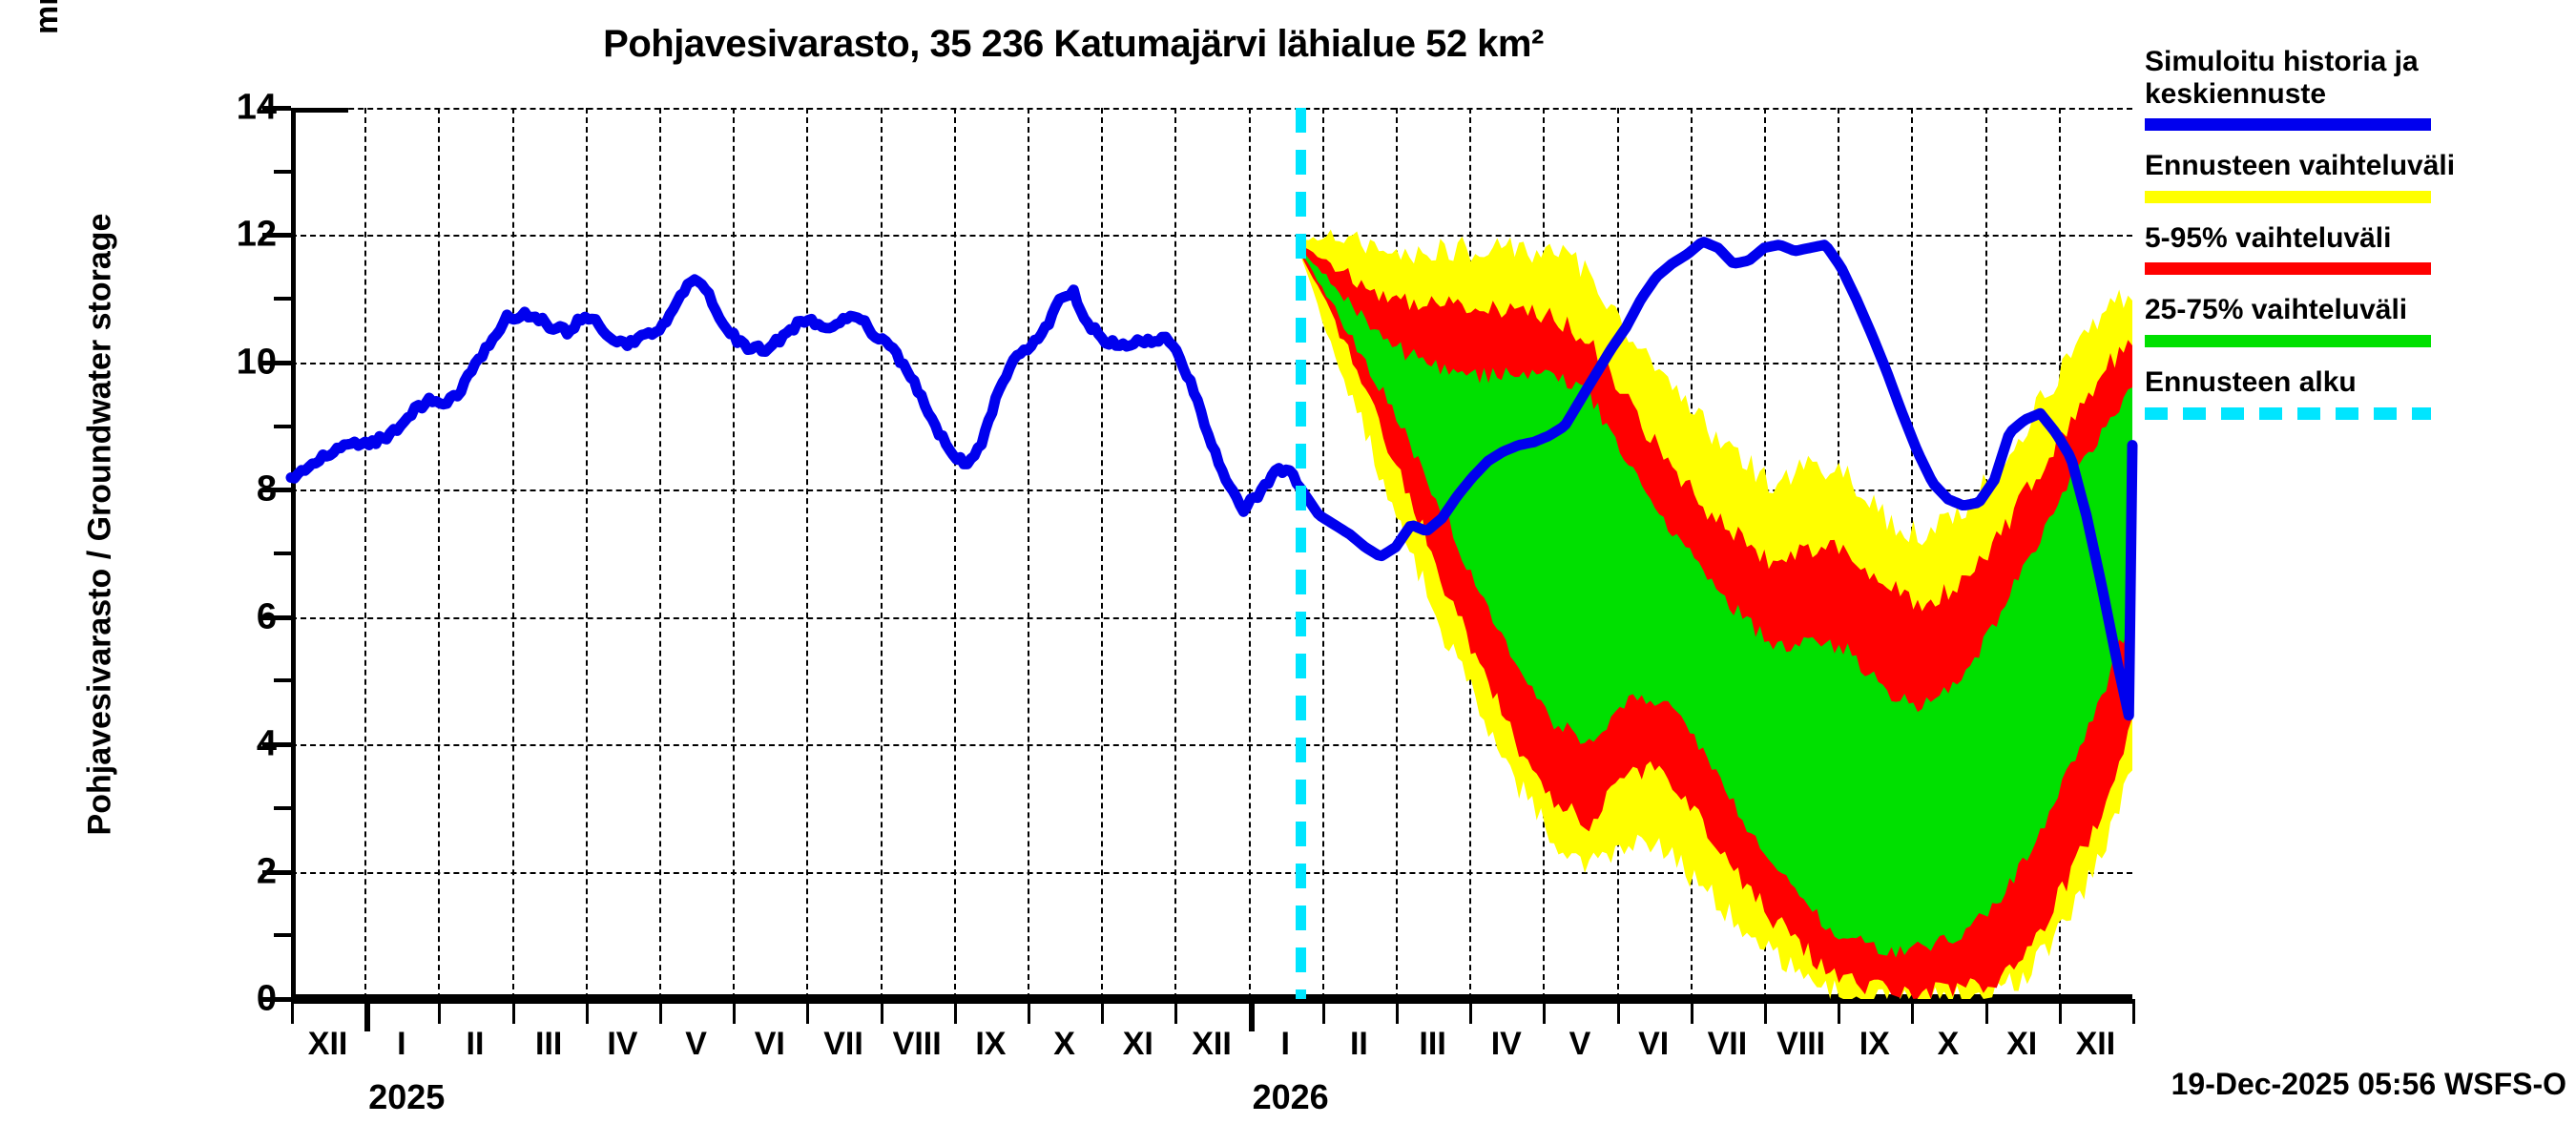 The height and width of the screenshot is (1145, 2576). What do you see at coordinates (843, 1044) in the screenshot?
I see `x-month-label-7: VII` at bounding box center [843, 1044].